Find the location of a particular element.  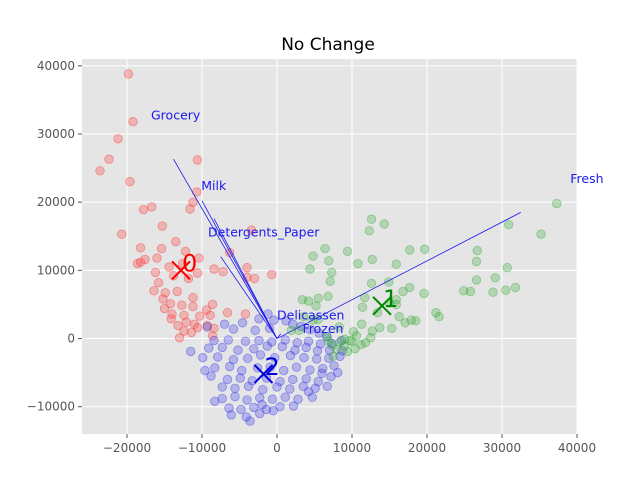

centroid-0-label: 0 is located at coordinates (189, 263).